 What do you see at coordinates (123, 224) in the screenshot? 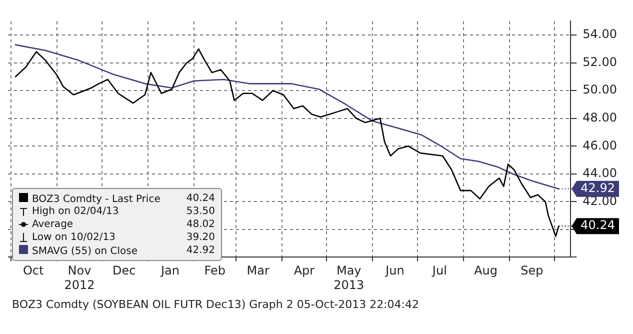
I see `text: Average 48.02` at bounding box center [123, 224].